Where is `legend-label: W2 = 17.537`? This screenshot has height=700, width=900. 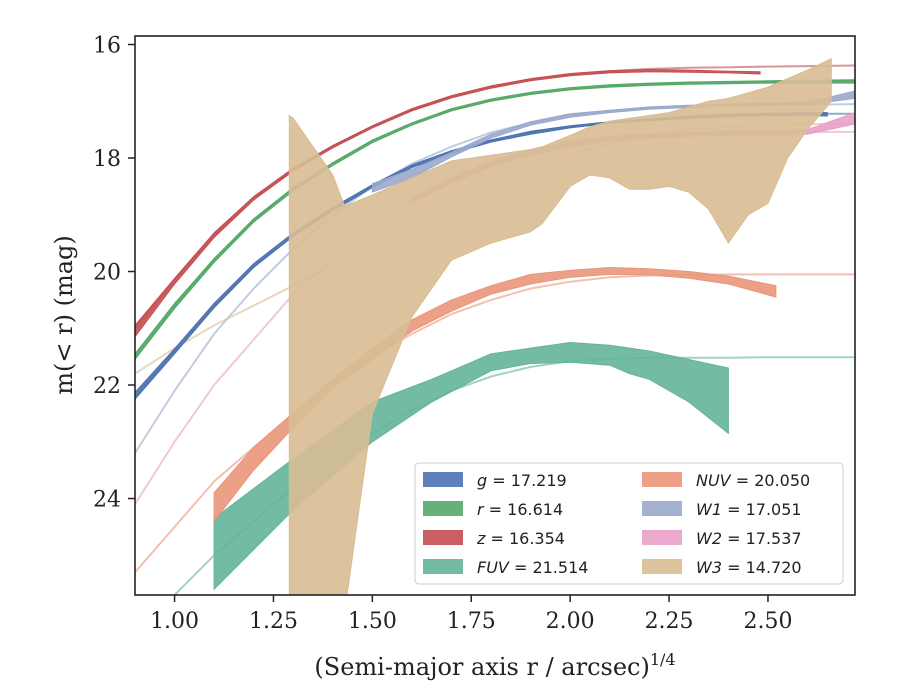
legend-label: W2 = 17.537 is located at coordinates (749, 538).